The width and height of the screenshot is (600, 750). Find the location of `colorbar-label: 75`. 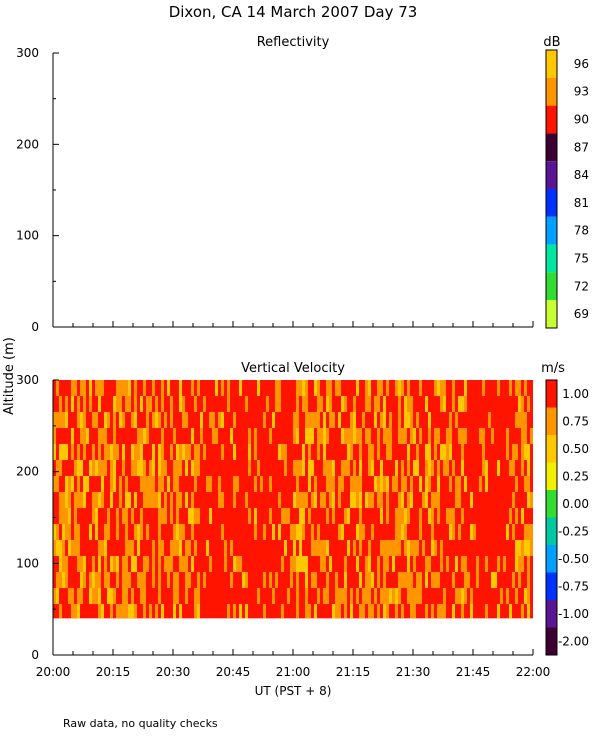

colorbar-label: 75 is located at coordinates (581, 259).